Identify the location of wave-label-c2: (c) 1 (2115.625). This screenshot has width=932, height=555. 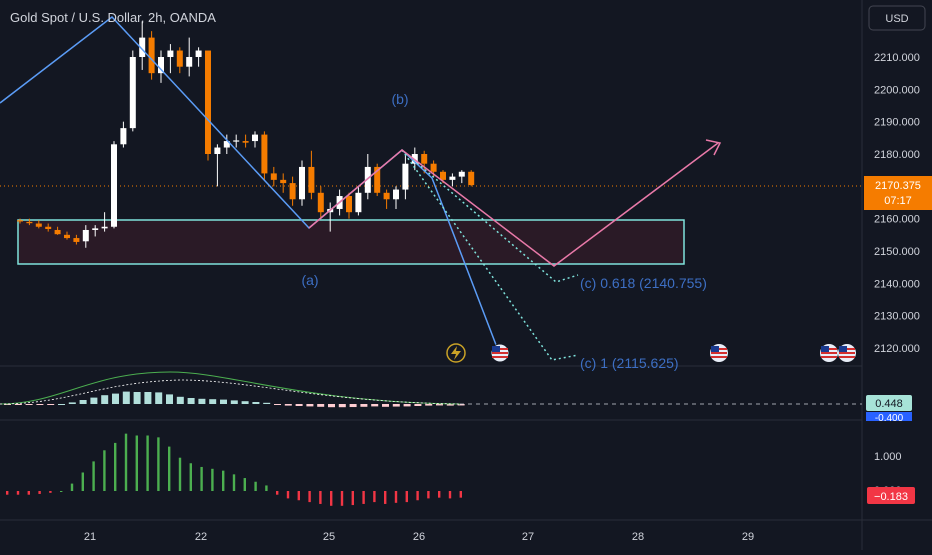
(629, 363).